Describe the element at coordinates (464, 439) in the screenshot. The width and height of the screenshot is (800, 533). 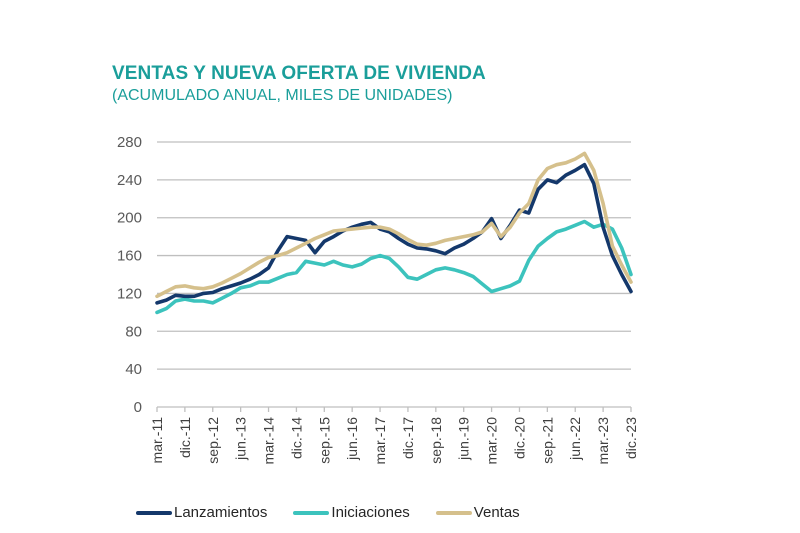
I see `x-tick-label: jun.-19` at that location.